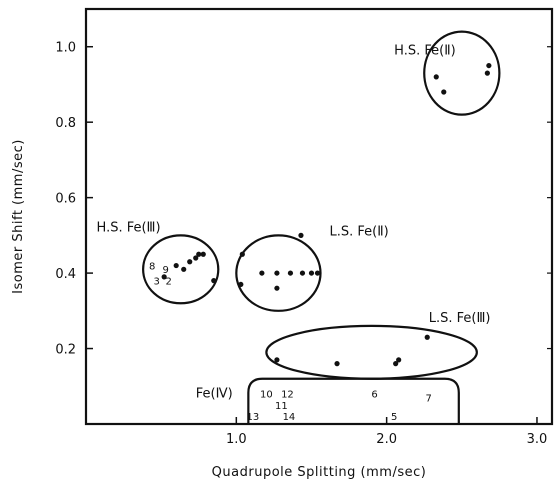  What do you see at coordinates (129, 228) in the screenshot?
I see `group-label-h-s-fe: H.S. Fe(Ⅲ)` at bounding box center [129, 228].